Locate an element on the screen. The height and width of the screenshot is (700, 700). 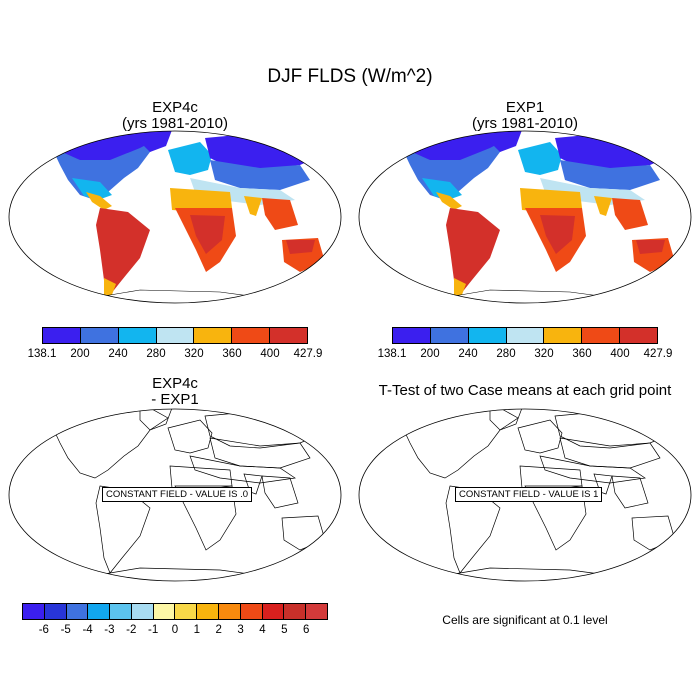
colorbar-tick-label: -4 is located at coordinates (87, 630).